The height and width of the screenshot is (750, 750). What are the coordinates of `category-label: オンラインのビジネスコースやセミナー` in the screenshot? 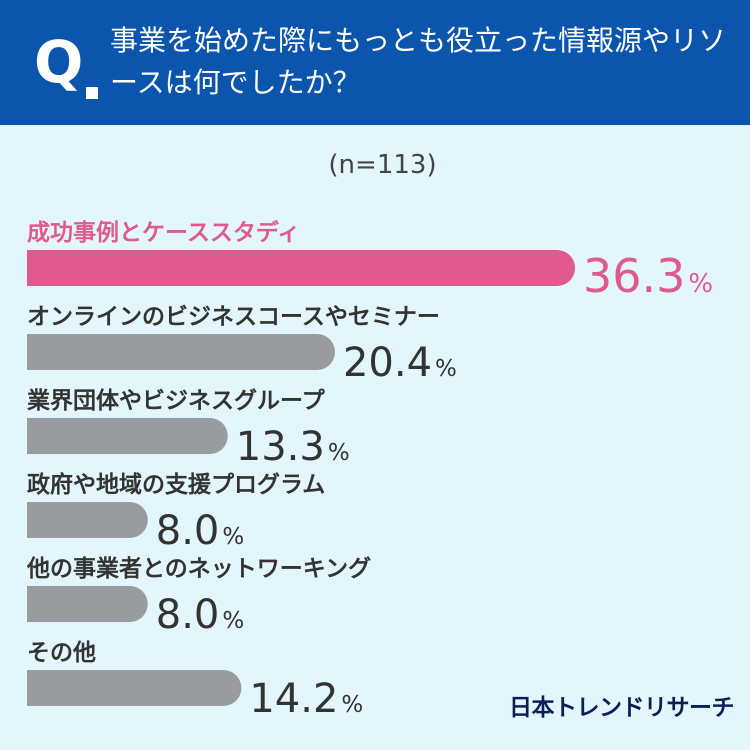 It's located at (233, 317).